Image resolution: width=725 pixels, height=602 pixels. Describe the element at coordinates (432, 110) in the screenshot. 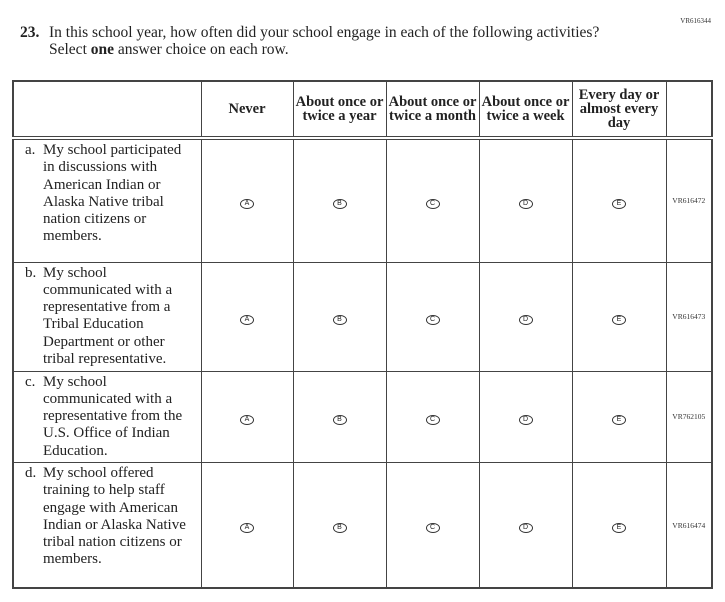

I see `column-header: About once or twice a month` at that location.